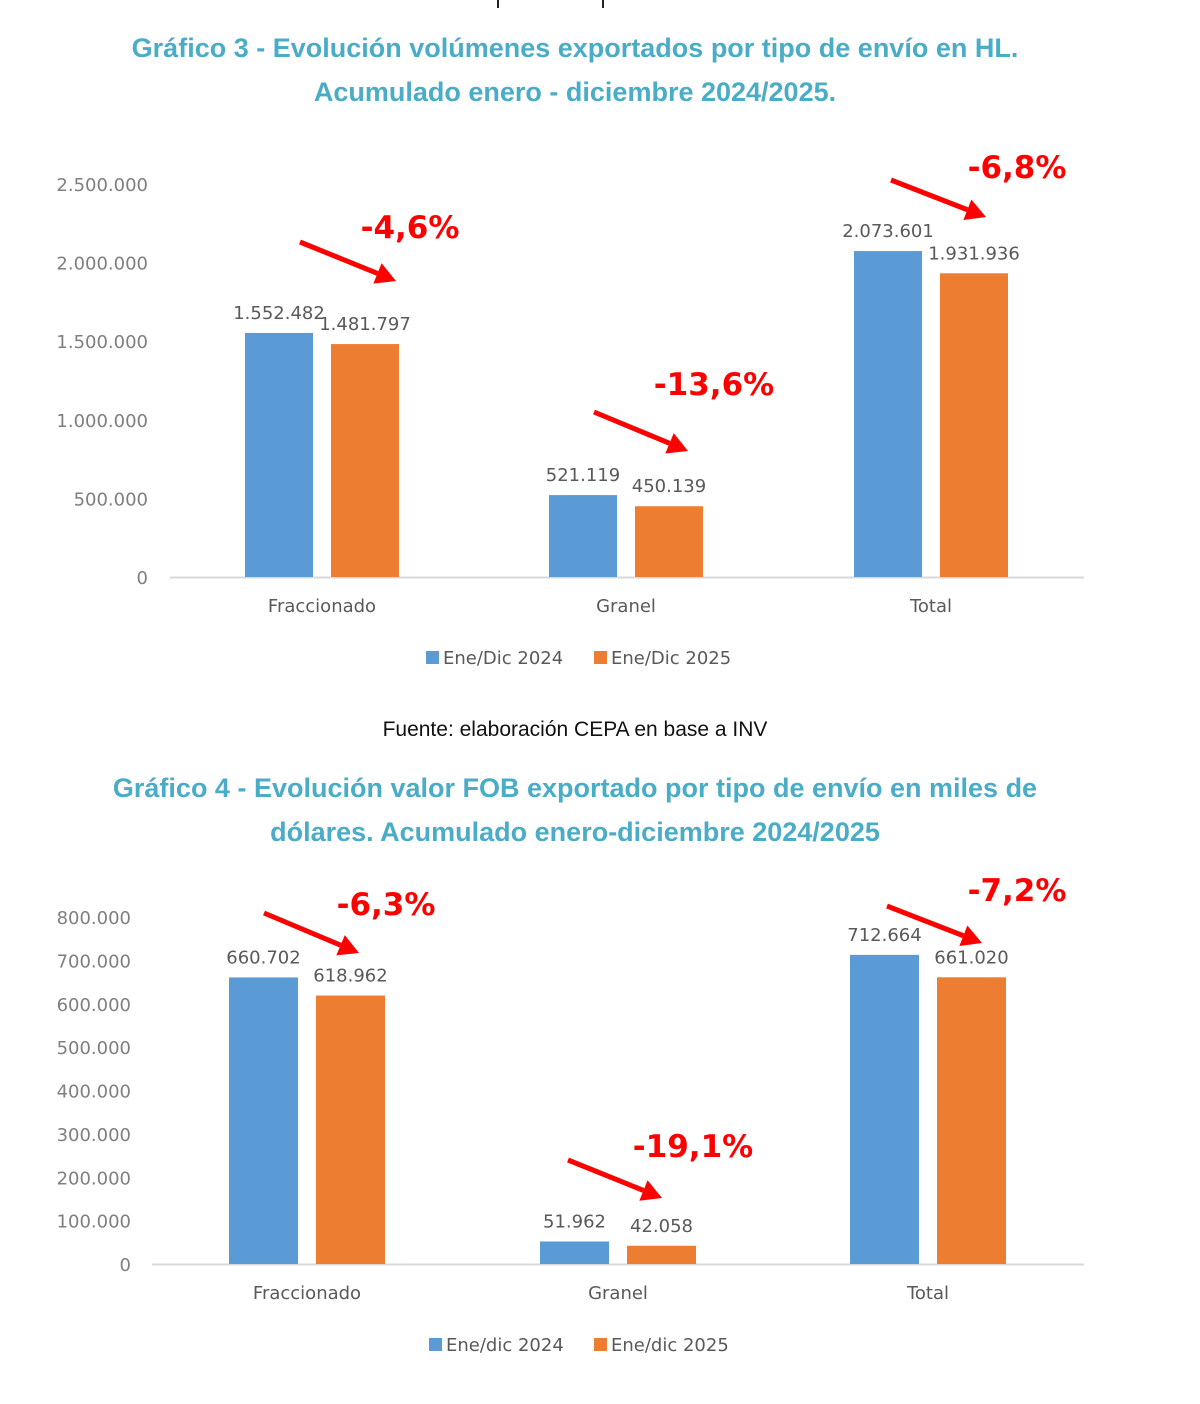 This screenshot has height=1404, width=1200. Describe the element at coordinates (94, 1222) in the screenshot. I see `y-tick-label: 100.000` at that location.